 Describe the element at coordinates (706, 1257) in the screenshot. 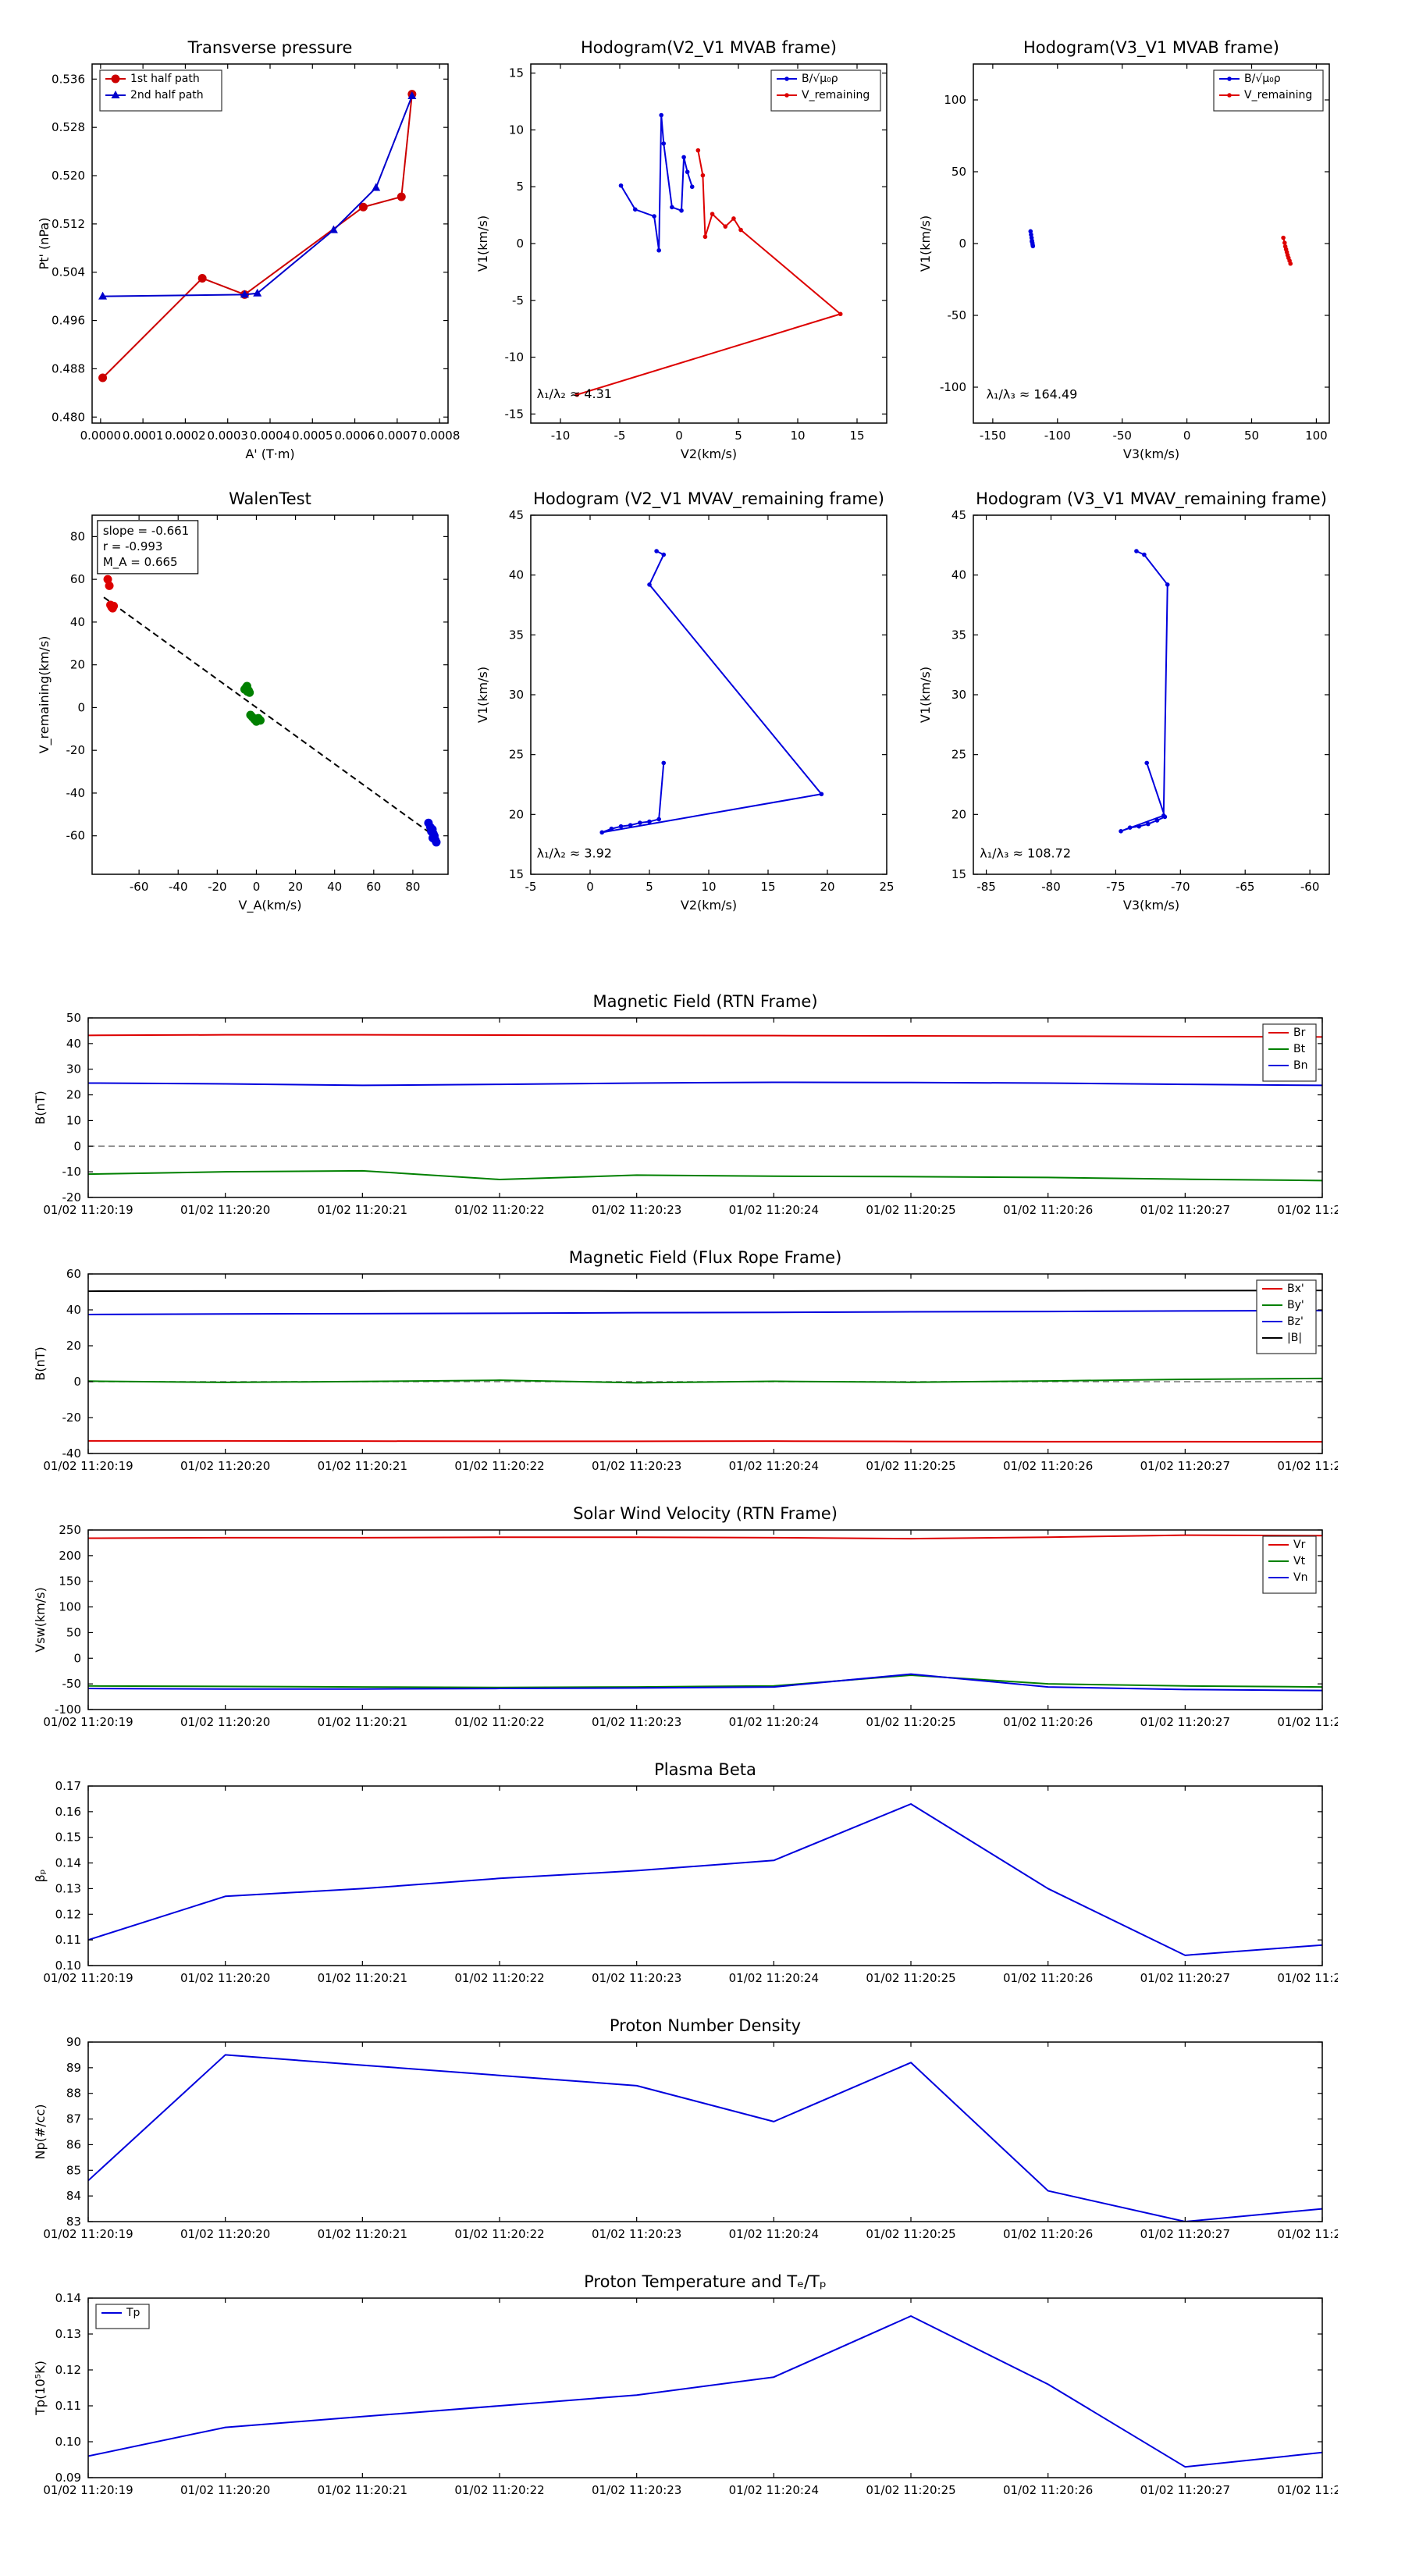

I see `chart-title: Magnetic Field (Flux Rope Frame)` at that location.